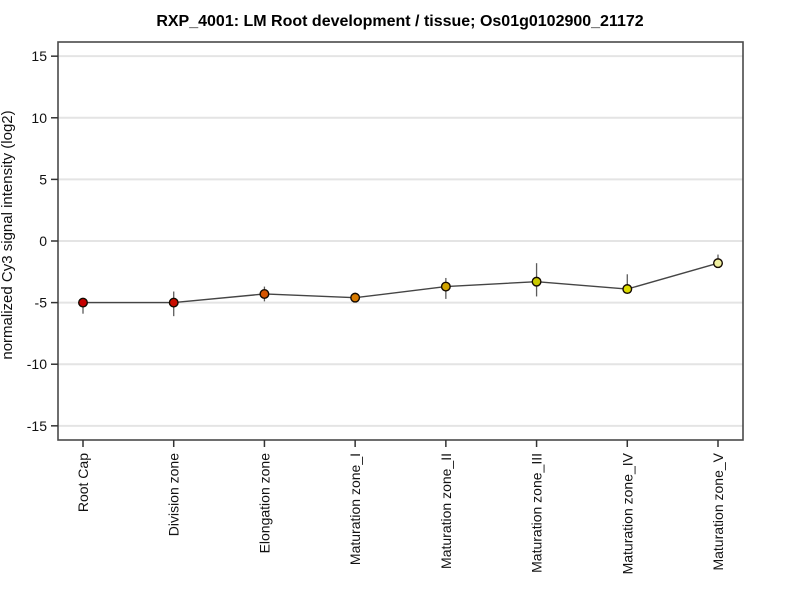  Describe the element at coordinates (39, 56) in the screenshot. I see `y-tick-label: 15` at that location.